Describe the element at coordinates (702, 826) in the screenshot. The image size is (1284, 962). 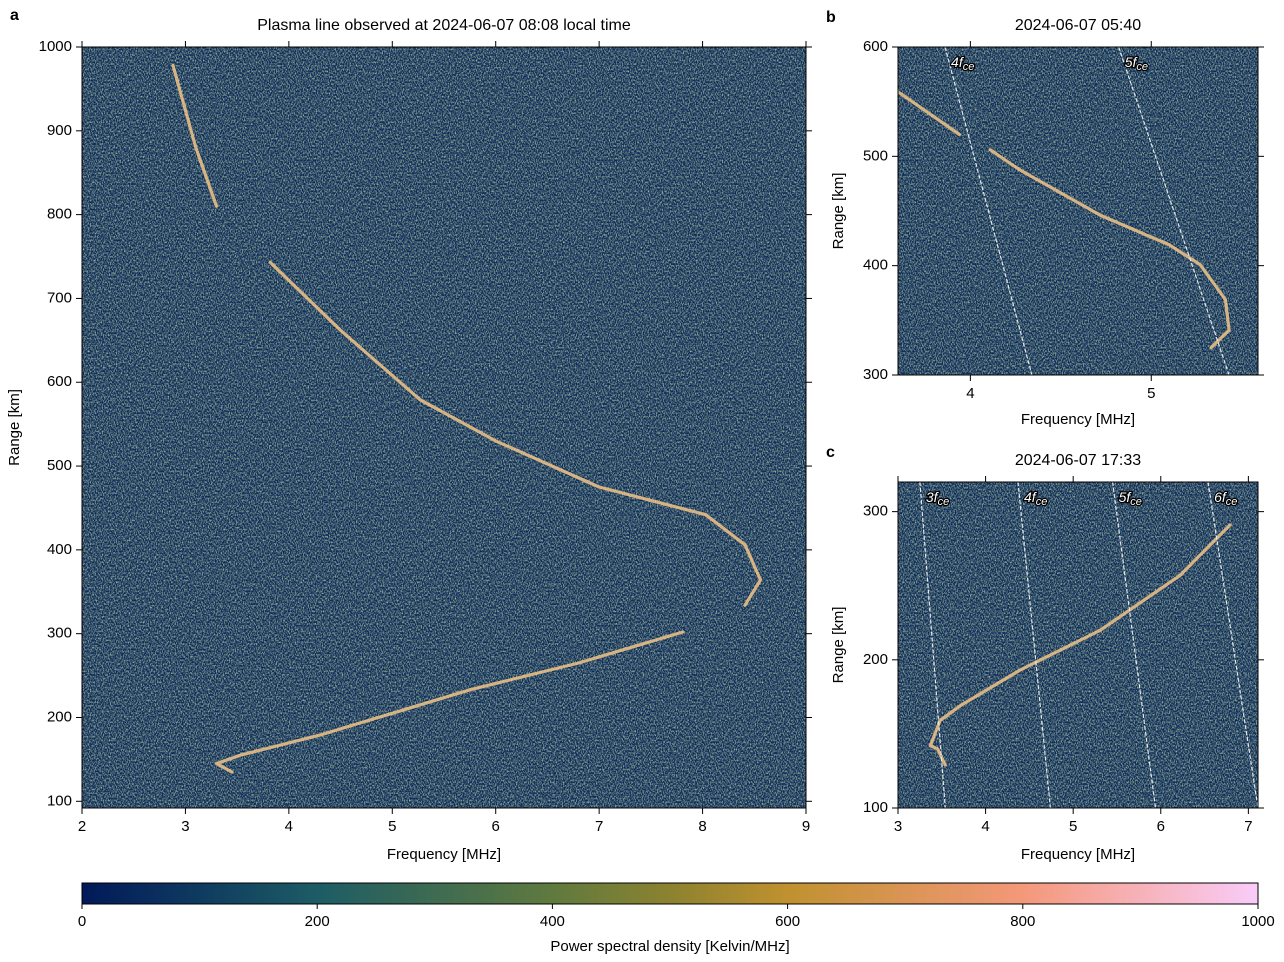
I see `x-tick-label: 8` at that location.